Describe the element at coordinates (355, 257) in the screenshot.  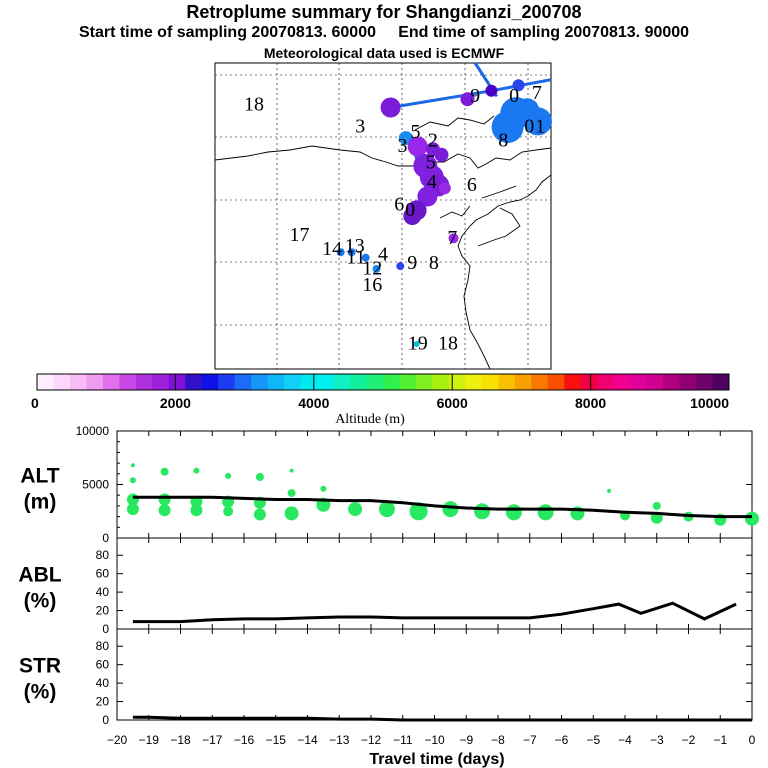
I see `station-label: 11` at that location.